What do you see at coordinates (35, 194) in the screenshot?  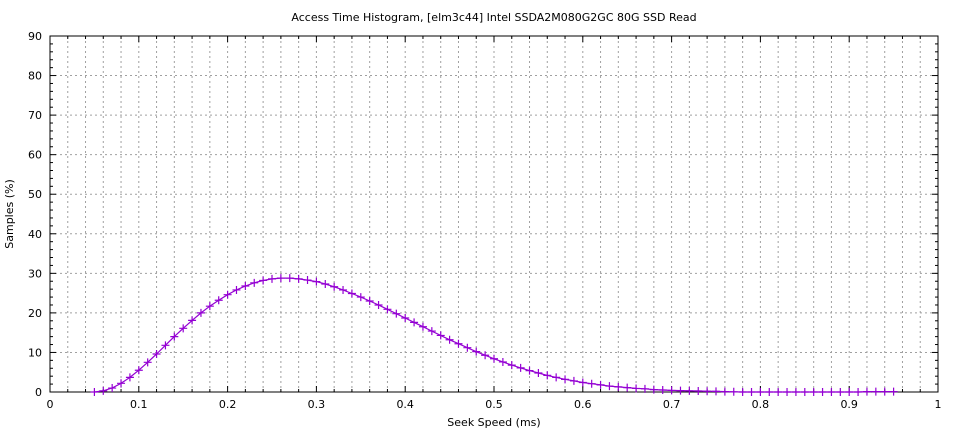 I see `y-tick-label: 50` at bounding box center [35, 194].